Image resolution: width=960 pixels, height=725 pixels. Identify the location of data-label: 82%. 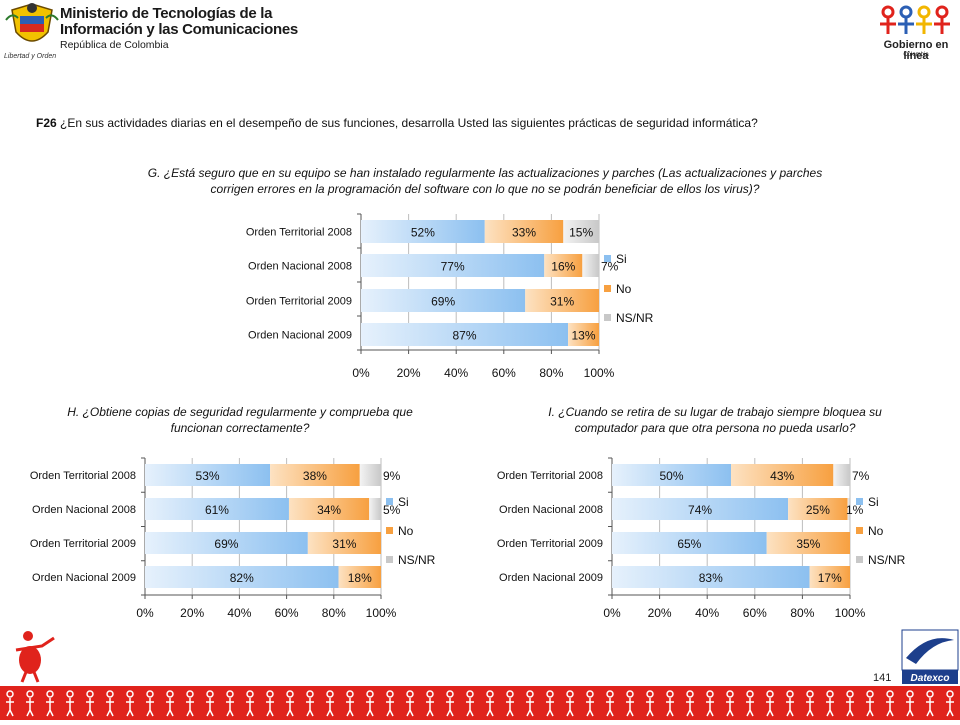
(242, 578).